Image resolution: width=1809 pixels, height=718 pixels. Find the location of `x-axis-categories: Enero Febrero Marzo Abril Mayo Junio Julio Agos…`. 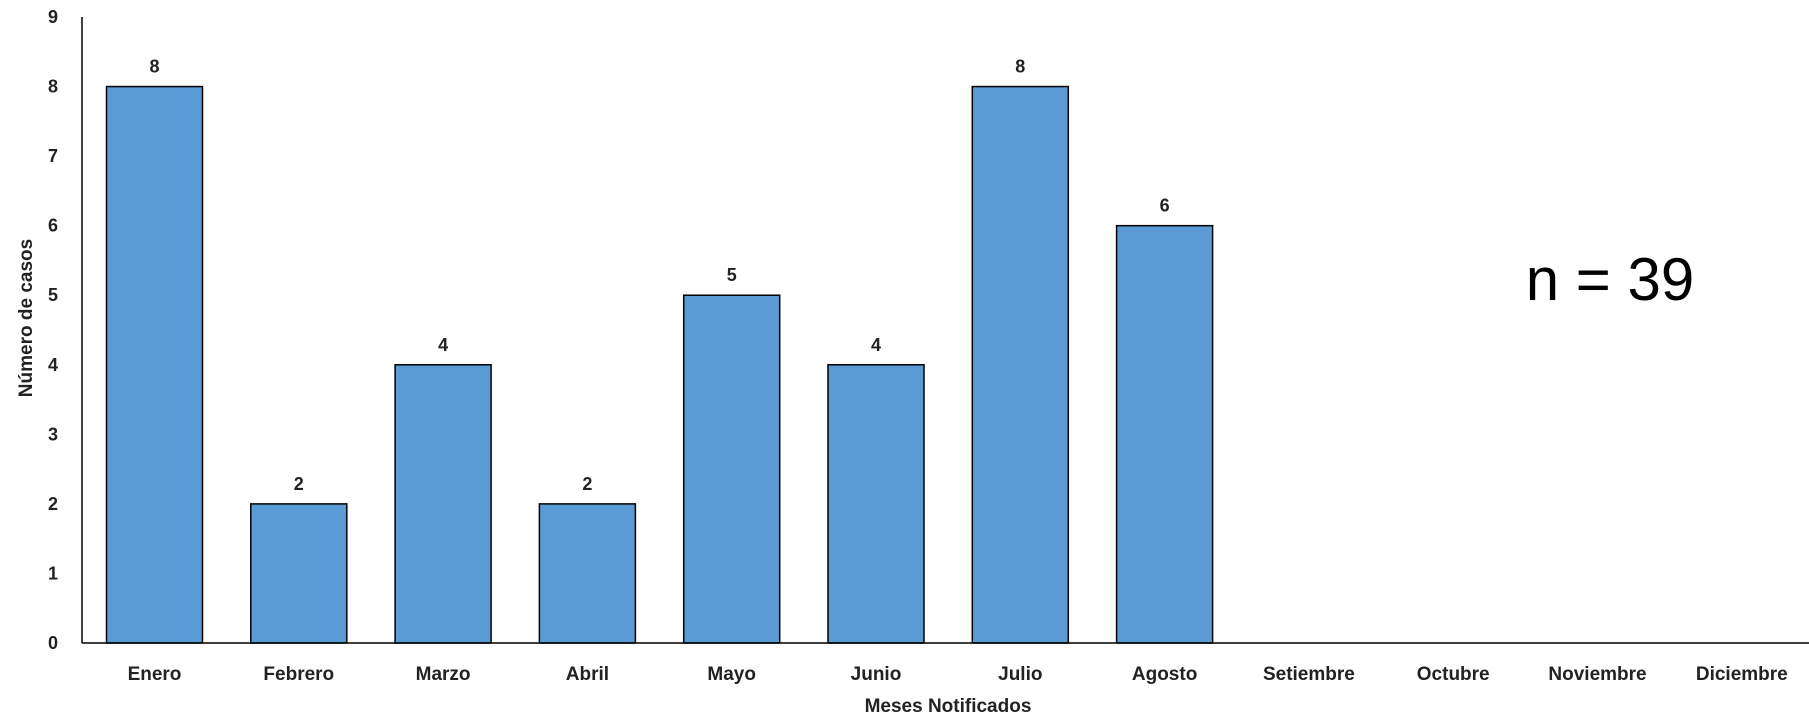

x-axis-categories: Enero Febrero Marzo Abril Mayo Junio Julio Agos… is located at coordinates (958, 674).